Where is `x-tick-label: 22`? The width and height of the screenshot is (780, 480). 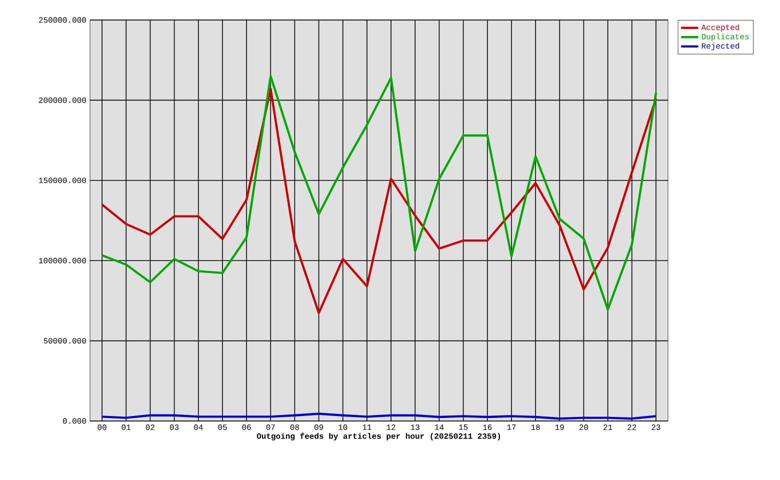 x-tick-label: 22 is located at coordinates (632, 427).